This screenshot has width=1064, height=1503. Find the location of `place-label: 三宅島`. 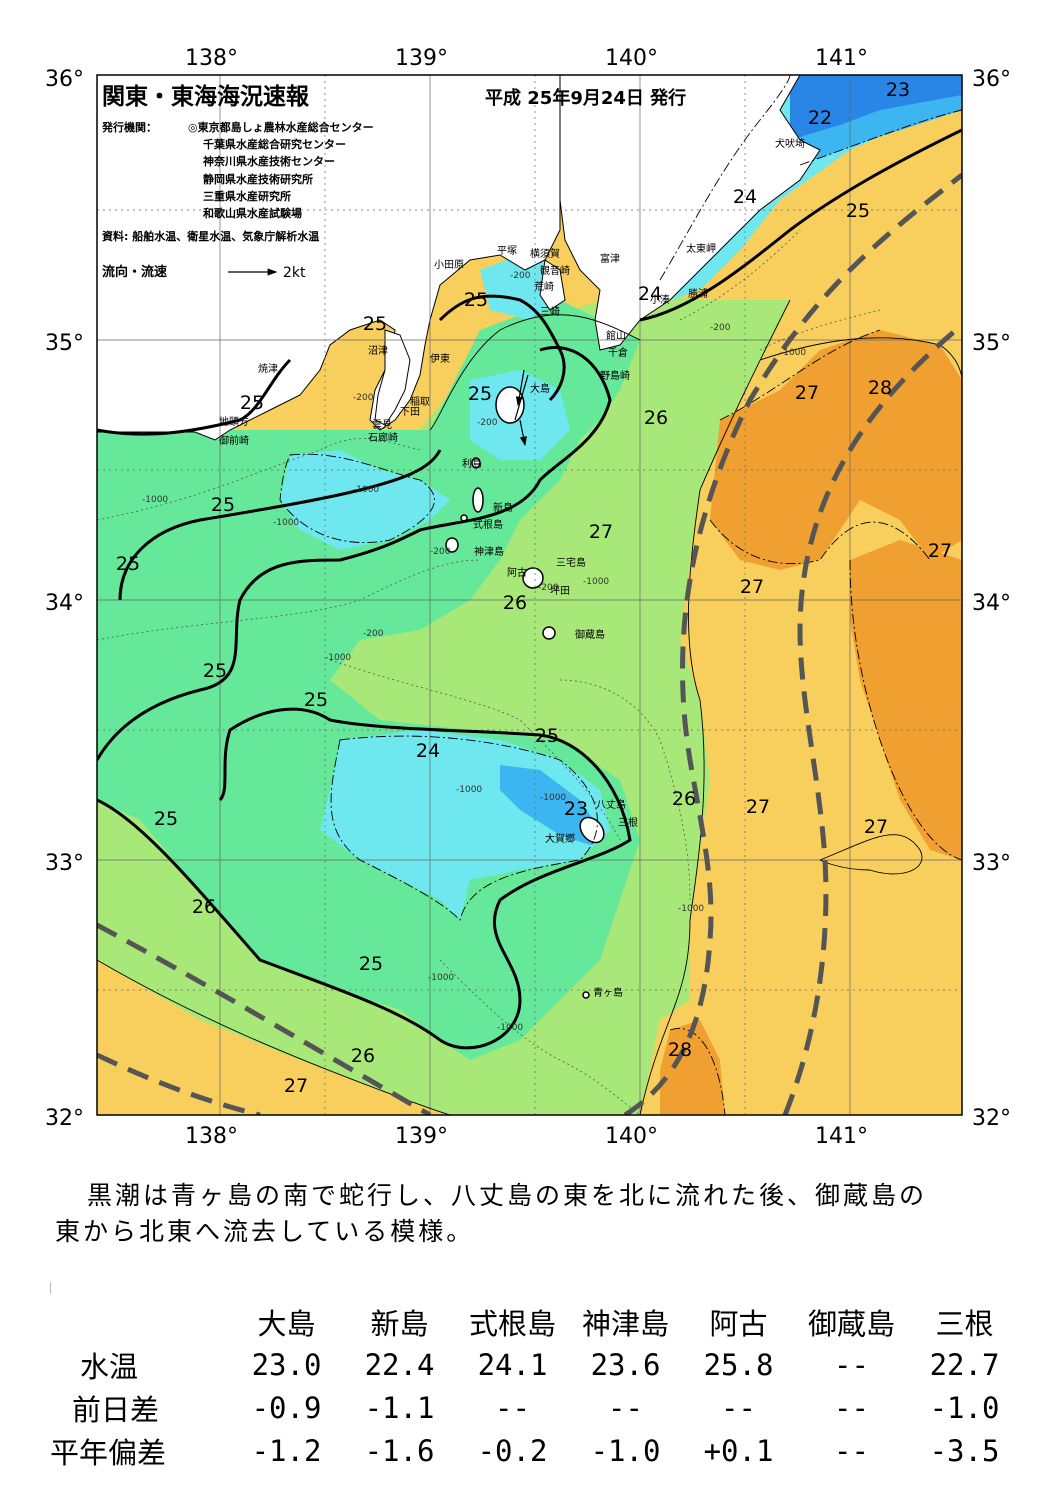

place-label: 三宅島 is located at coordinates (571, 562).